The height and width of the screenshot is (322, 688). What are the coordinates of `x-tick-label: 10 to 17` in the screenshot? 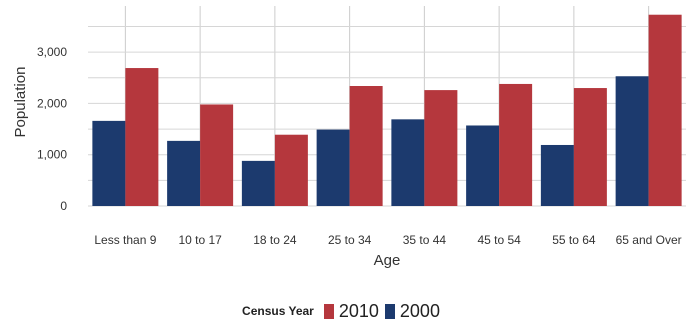 It's located at (200, 240).